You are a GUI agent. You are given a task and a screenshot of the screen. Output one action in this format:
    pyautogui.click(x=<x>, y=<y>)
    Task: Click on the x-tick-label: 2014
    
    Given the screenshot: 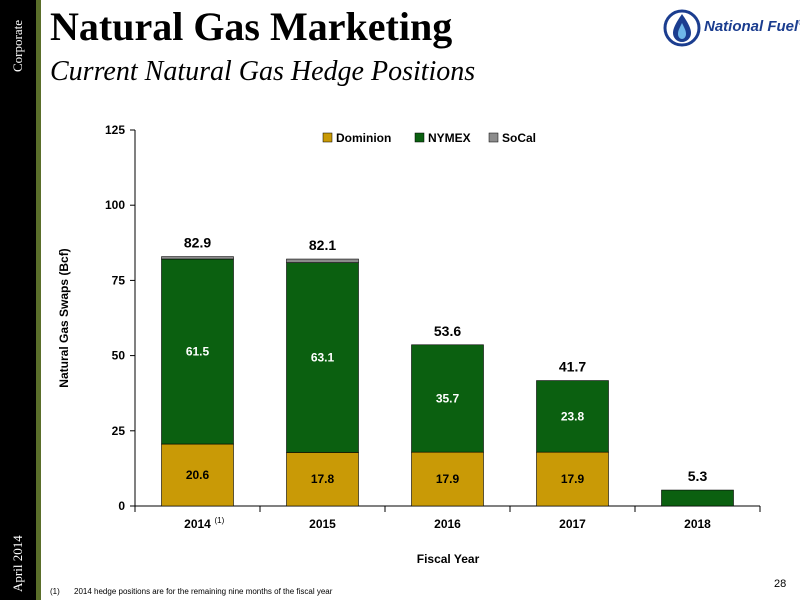 What is the action you would take?
    pyautogui.click(x=197, y=524)
    